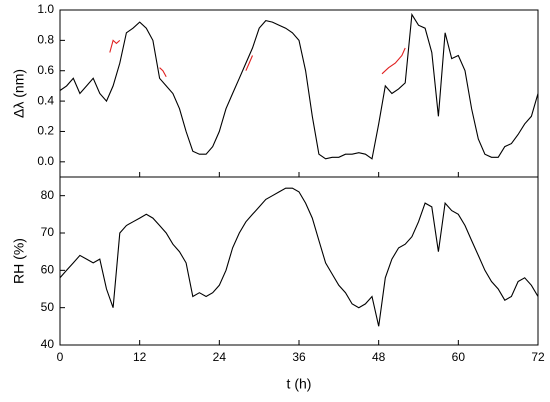  What do you see at coordinates (459, 357) in the screenshot?
I see `x-tick-label: 60` at bounding box center [459, 357].